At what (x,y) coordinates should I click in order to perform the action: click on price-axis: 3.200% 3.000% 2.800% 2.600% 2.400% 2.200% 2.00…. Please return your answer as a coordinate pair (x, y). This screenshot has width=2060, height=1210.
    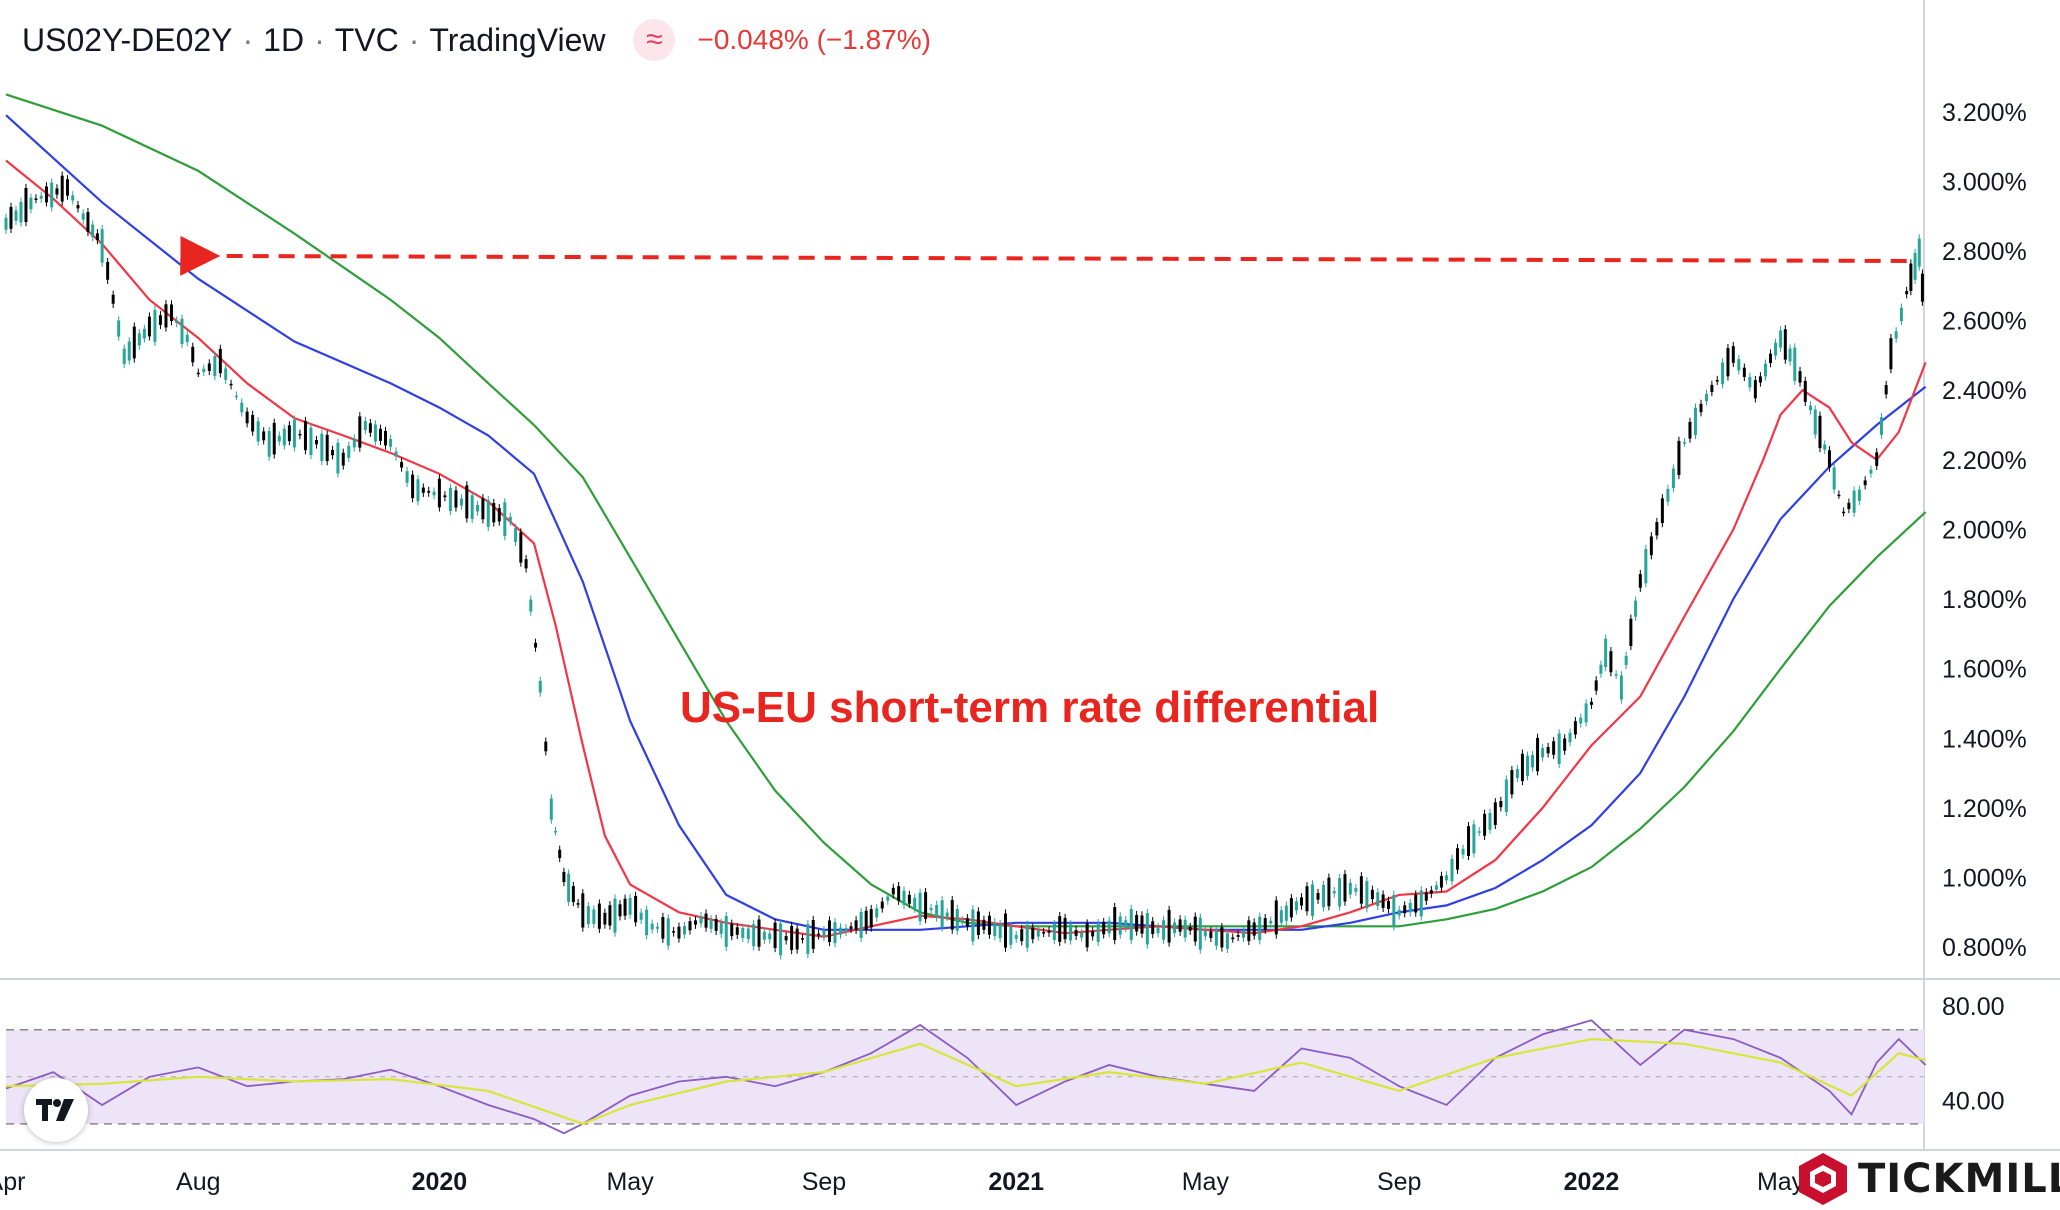
    Looking at the image, I should click on (1984, 530).